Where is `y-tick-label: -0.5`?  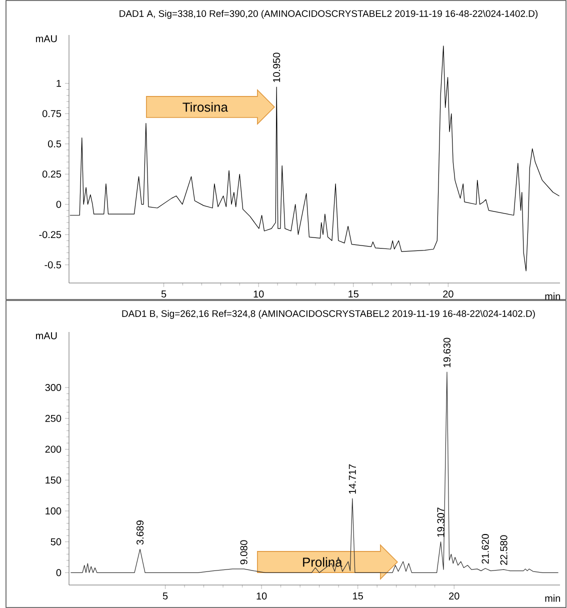 y-tick-label: -0.5 is located at coordinates (53, 264).